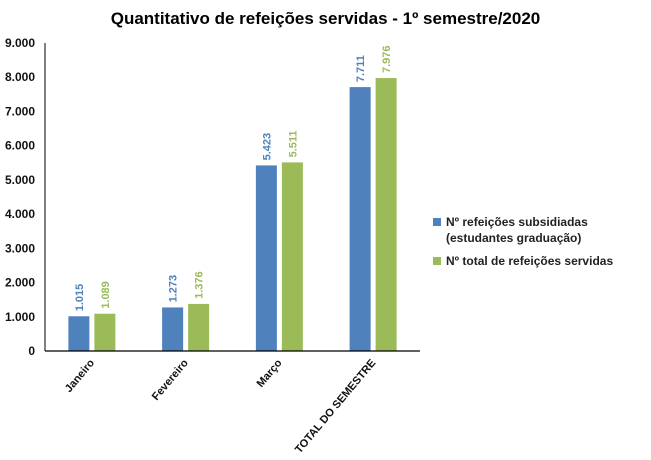  Describe the element at coordinates (20, 283) in the screenshot. I see `y-tick-label: 2.000` at that location.